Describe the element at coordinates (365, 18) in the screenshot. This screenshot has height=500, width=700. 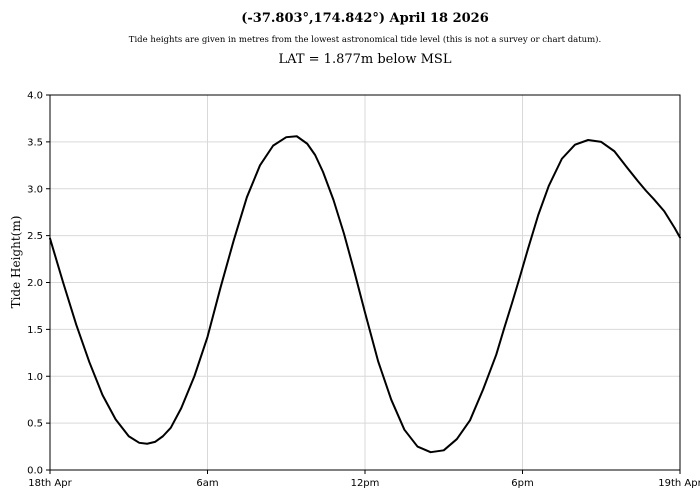
I see `chart-title: (-37.803°,174.842°) April 18 2026` at that location.